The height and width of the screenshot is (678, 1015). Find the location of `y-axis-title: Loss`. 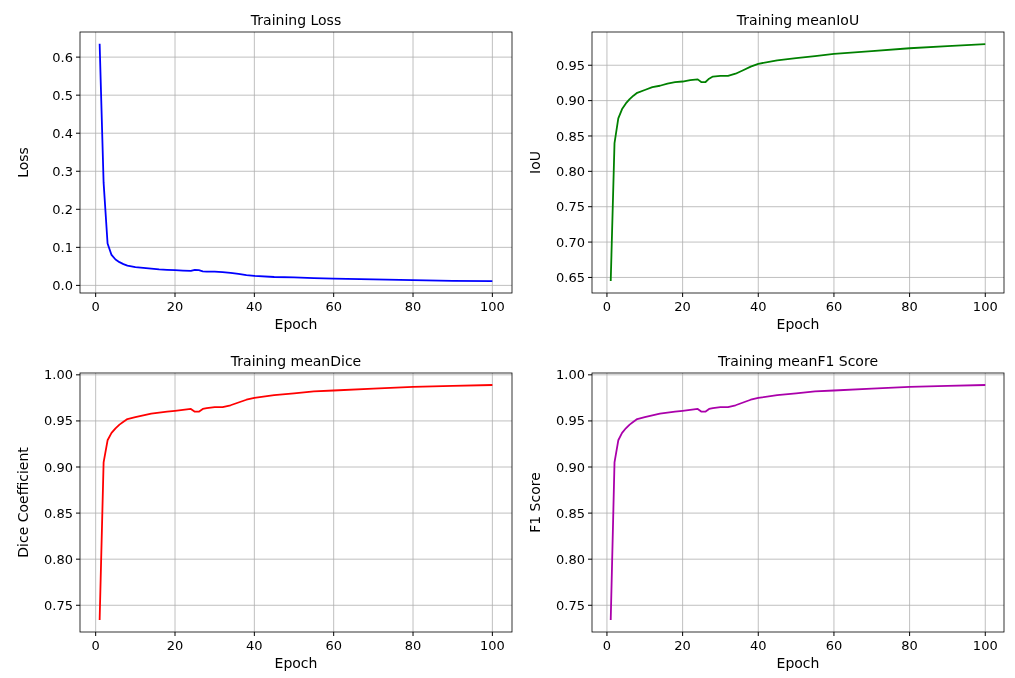

y-axis-title: Loss is located at coordinates (23, 162).